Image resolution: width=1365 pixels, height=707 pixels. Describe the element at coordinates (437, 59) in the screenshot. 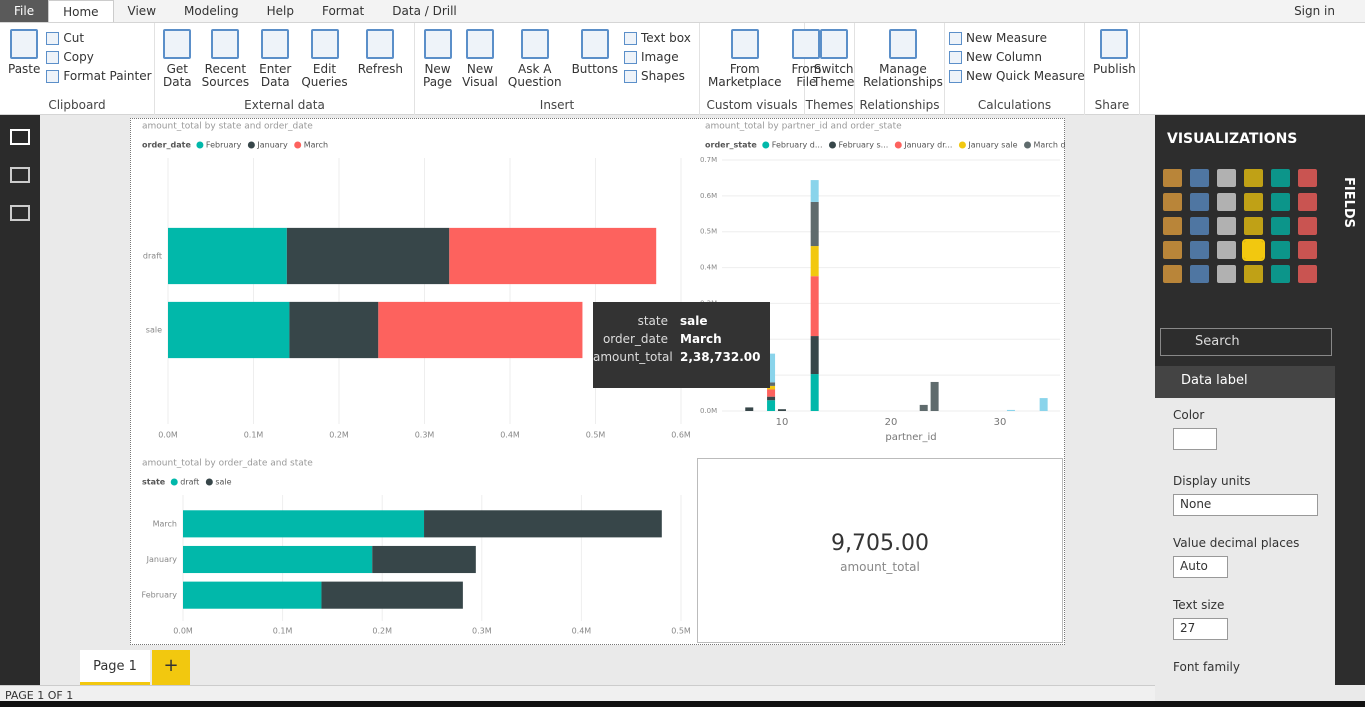

I see `ribbon-button: New Page` at that location.